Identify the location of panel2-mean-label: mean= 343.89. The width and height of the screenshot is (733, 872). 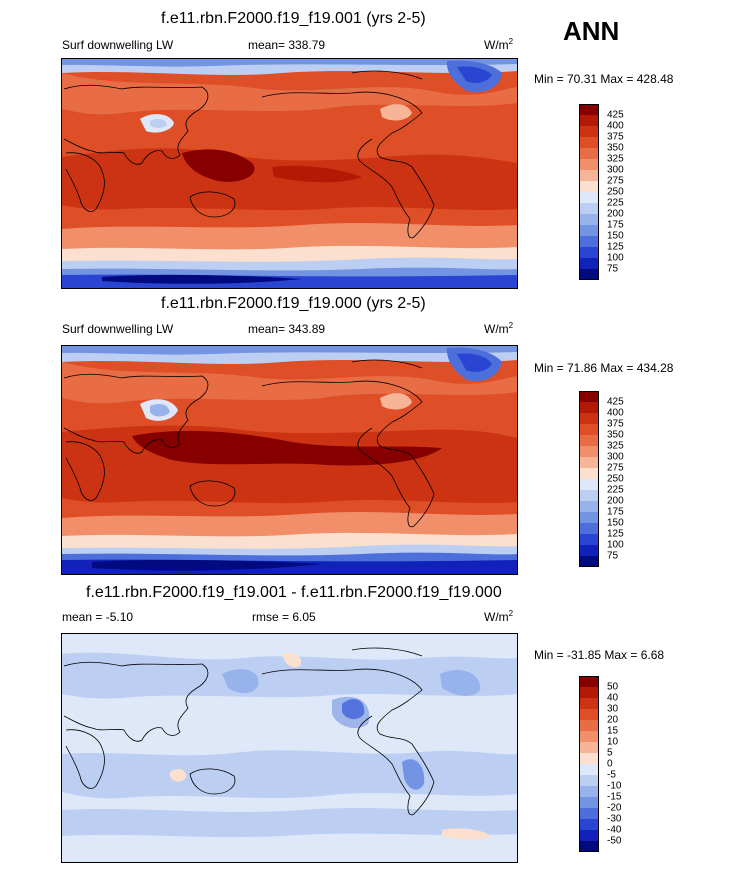
(287, 329).